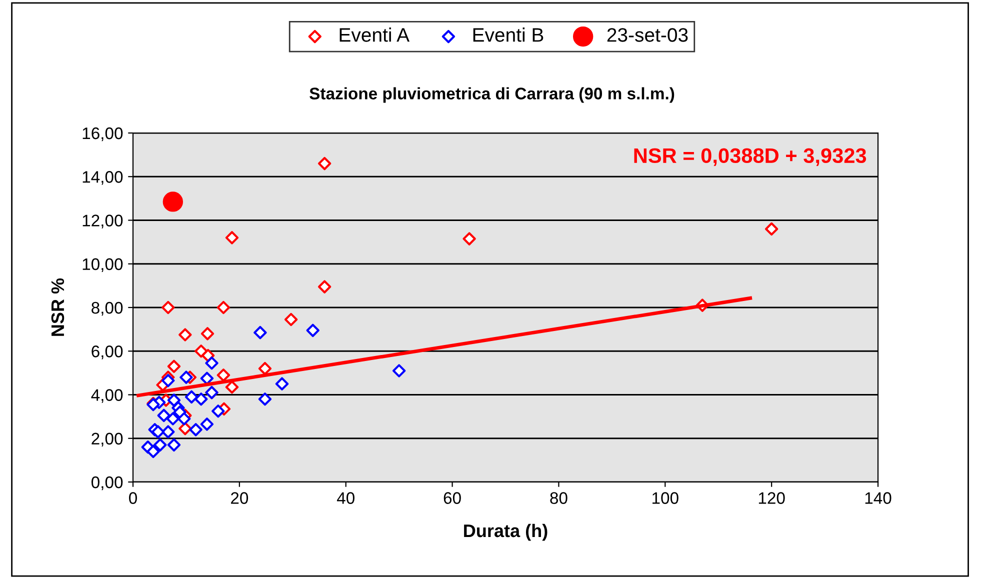 The width and height of the screenshot is (984, 579). What do you see at coordinates (375, 35) in the screenshot?
I see `legend-label: Eventi A` at bounding box center [375, 35].